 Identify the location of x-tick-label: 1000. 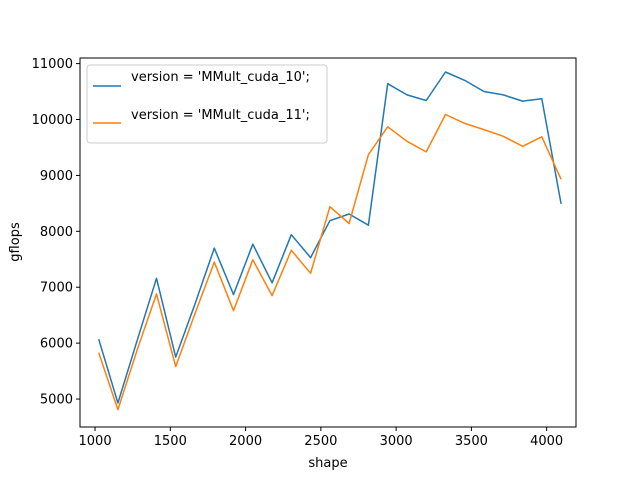
(95, 441).